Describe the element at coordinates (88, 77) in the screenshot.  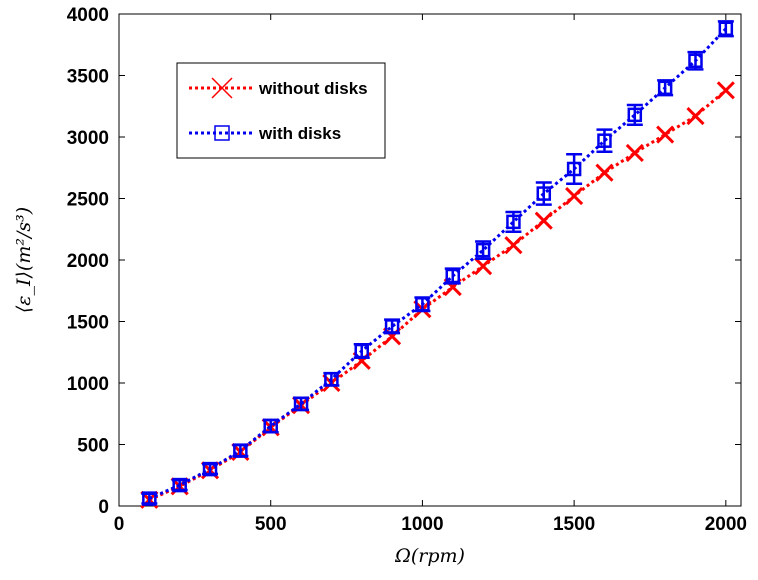
I see `y-tick-label: 3500` at that location.